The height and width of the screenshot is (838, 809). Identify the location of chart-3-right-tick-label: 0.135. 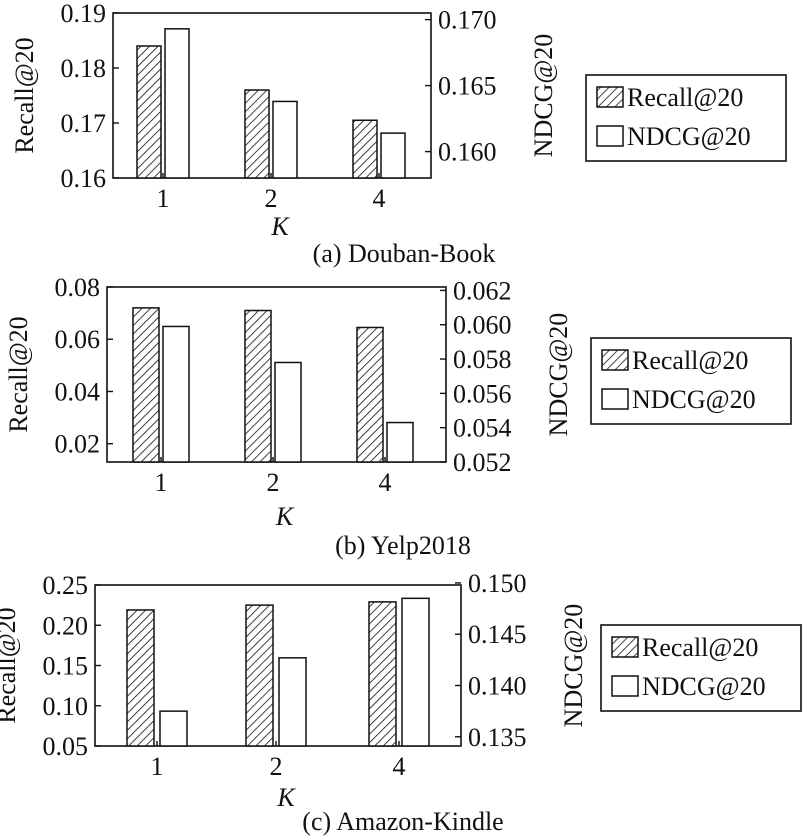
(497, 737).